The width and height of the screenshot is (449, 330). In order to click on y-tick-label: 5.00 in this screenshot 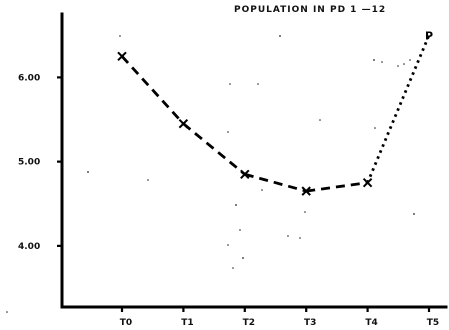, I will do `click(29, 163)`.